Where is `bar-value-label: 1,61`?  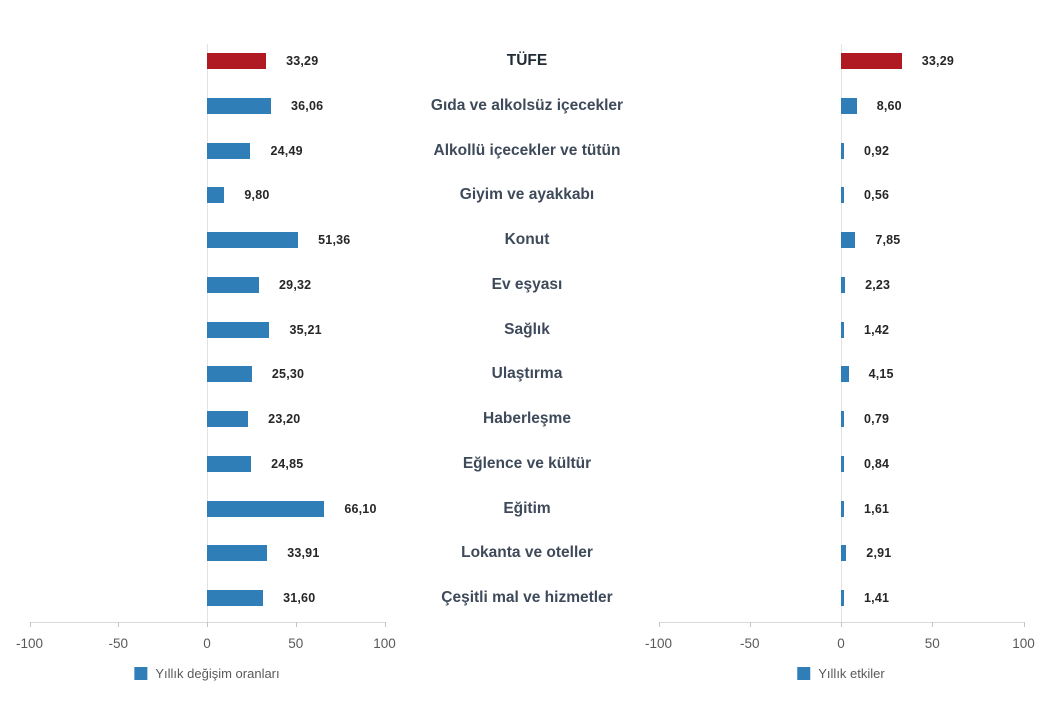
bar-value-label: 1,61 is located at coordinates (877, 508).